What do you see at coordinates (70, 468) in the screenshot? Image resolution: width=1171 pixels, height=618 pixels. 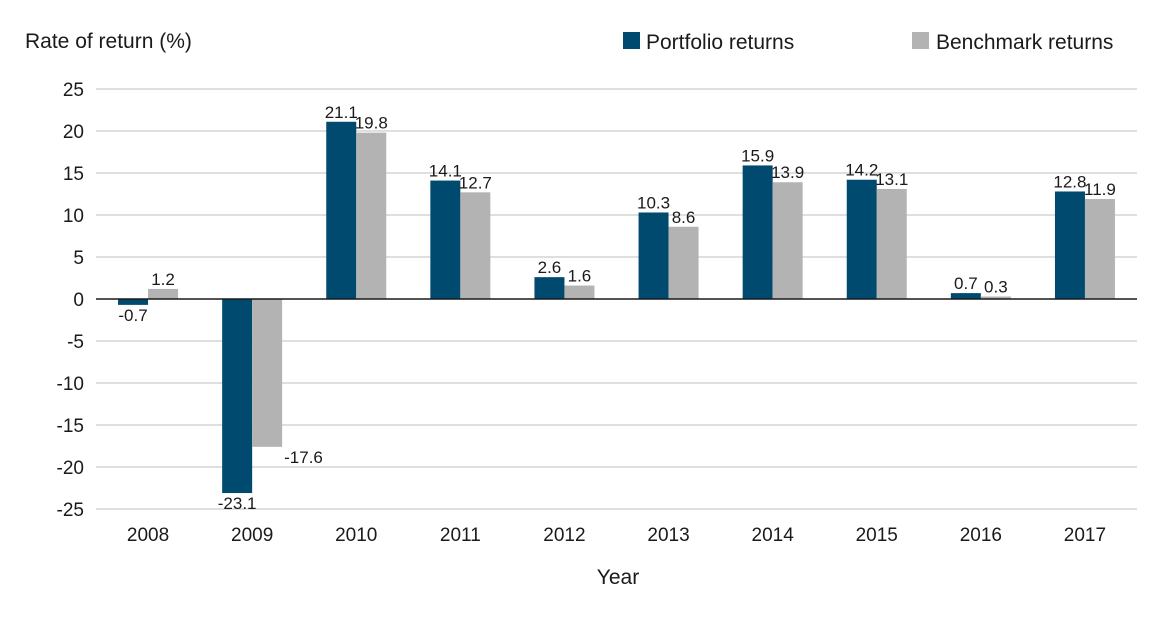 I see `y-tick-label: -20` at bounding box center [70, 468].